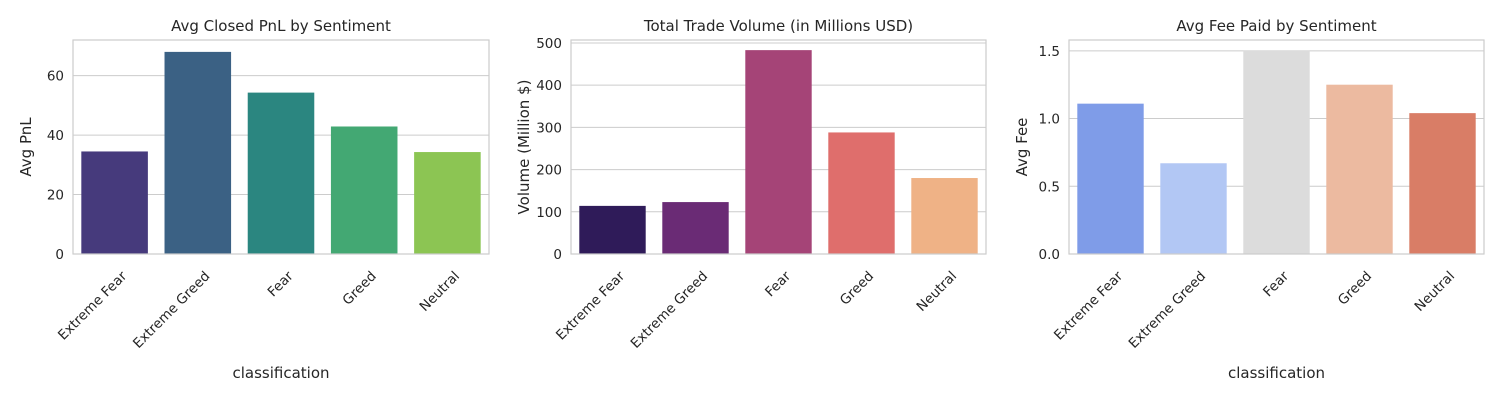  I want to click on y-axis-label: Avg PnL, so click(26, 147).